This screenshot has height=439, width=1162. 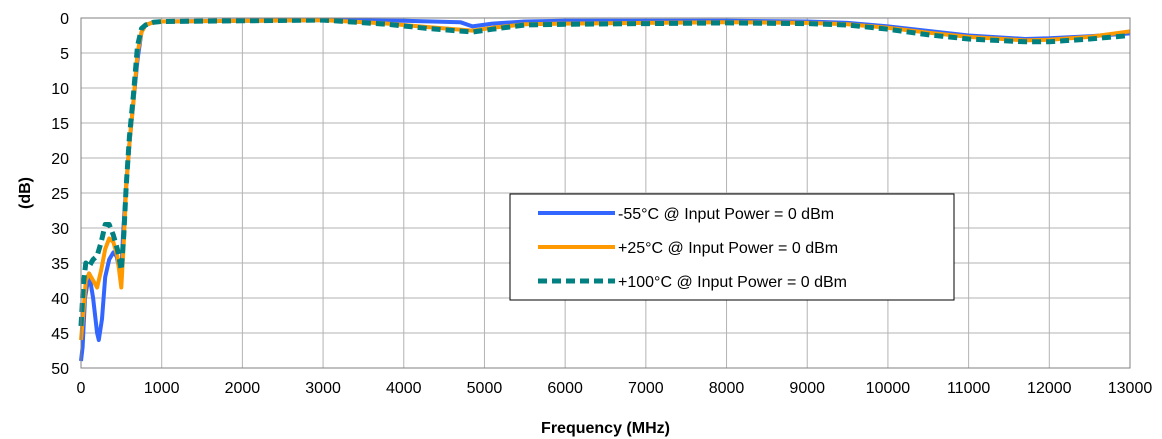 I want to click on y-tick-labels: 0 5 10 15 20 25 30 35 40 45 50, so click(x=60, y=194).